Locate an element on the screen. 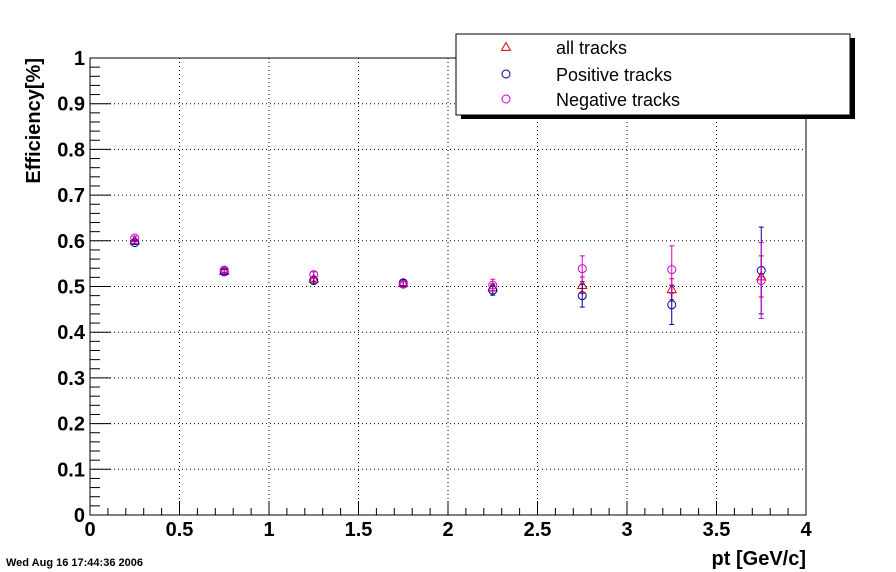 This screenshot has width=896, height=572. y-tick-label: 1 is located at coordinates (79, 59).